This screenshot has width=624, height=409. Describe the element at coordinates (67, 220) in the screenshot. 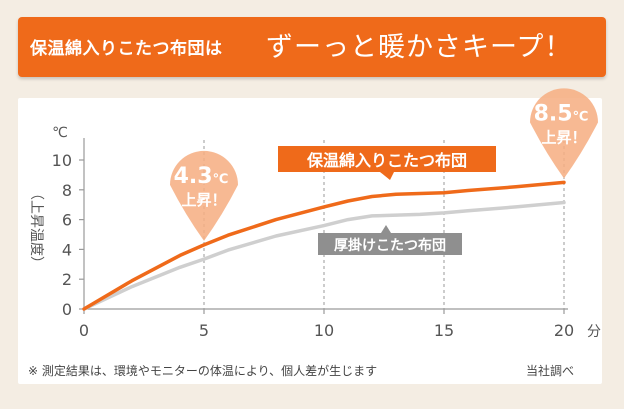

I see `y-tick-label-6: 6` at that location.